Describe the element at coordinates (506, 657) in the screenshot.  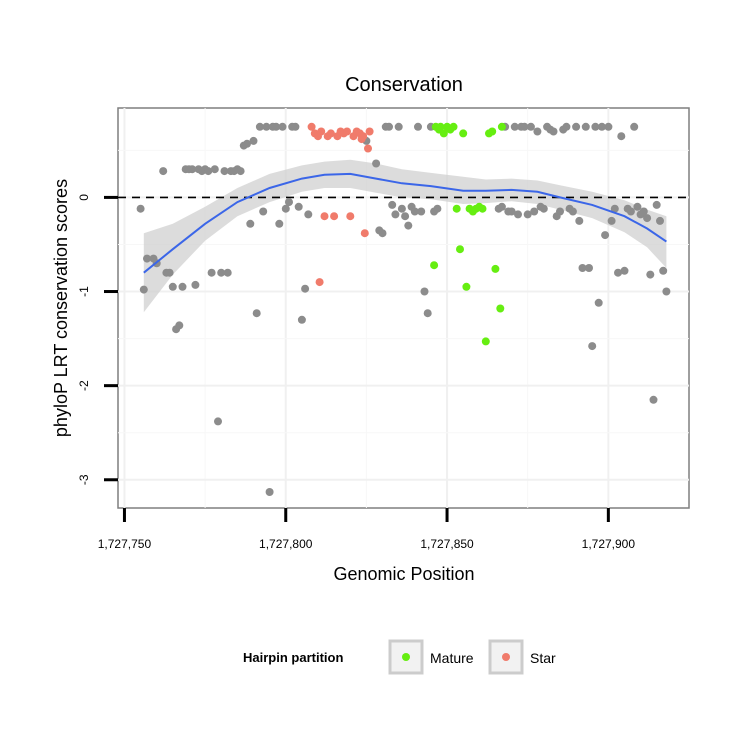
I see `legend-swatch-star` at that location.